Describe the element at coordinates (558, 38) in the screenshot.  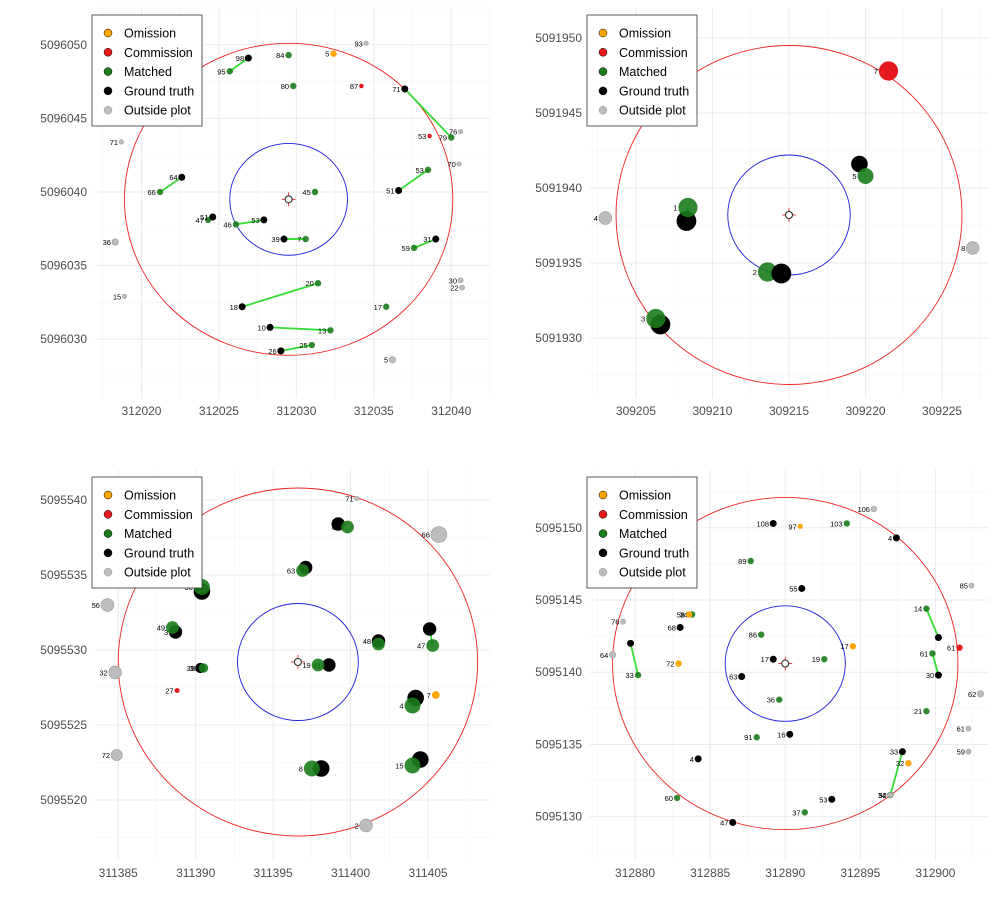
I see `y-tick-label: 5091950` at that location.